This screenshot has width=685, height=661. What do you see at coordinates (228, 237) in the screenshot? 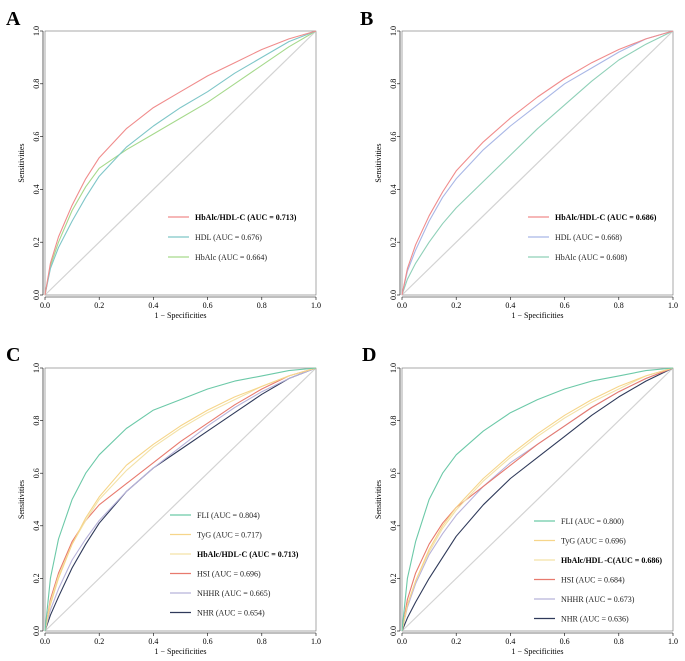
I see `legend-label: HDL (AUC = 0.676)` at bounding box center [228, 237].